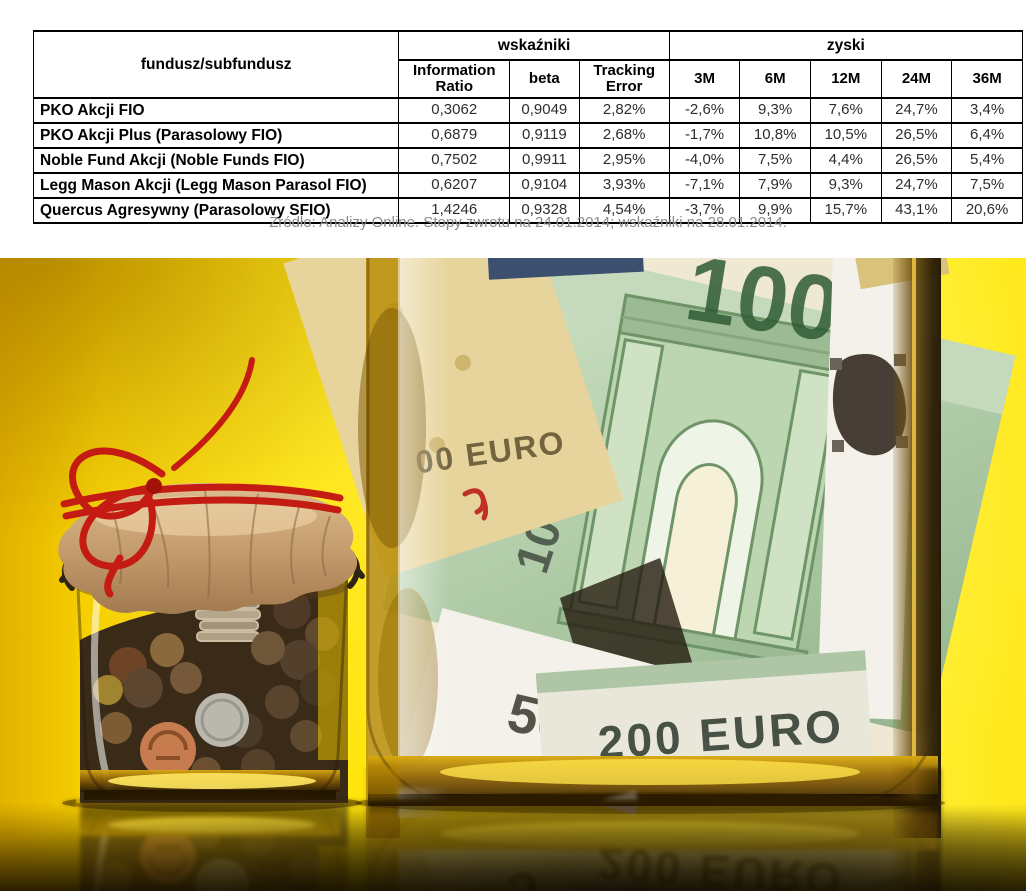 The height and width of the screenshot is (891, 1026). Describe the element at coordinates (704, 79) in the screenshot. I see `col-header-3m: 3M` at that location.